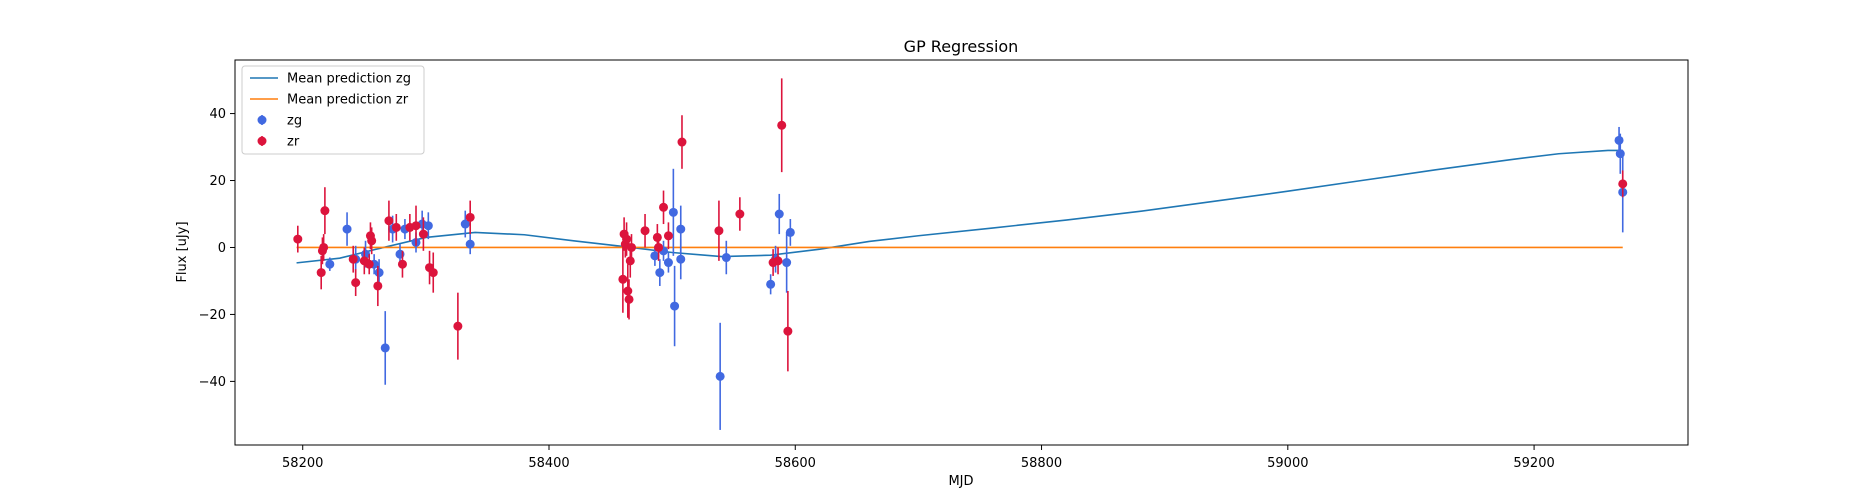 The image size is (1875, 500). I want to click on x-tick-label: 58400, so click(548, 463).